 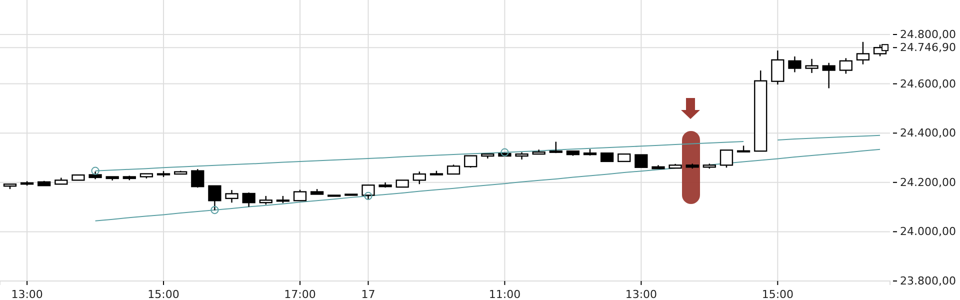 What do you see at coordinates (928, 281) in the screenshot?
I see `y-tick-label: 23.800,00` at bounding box center [928, 281].